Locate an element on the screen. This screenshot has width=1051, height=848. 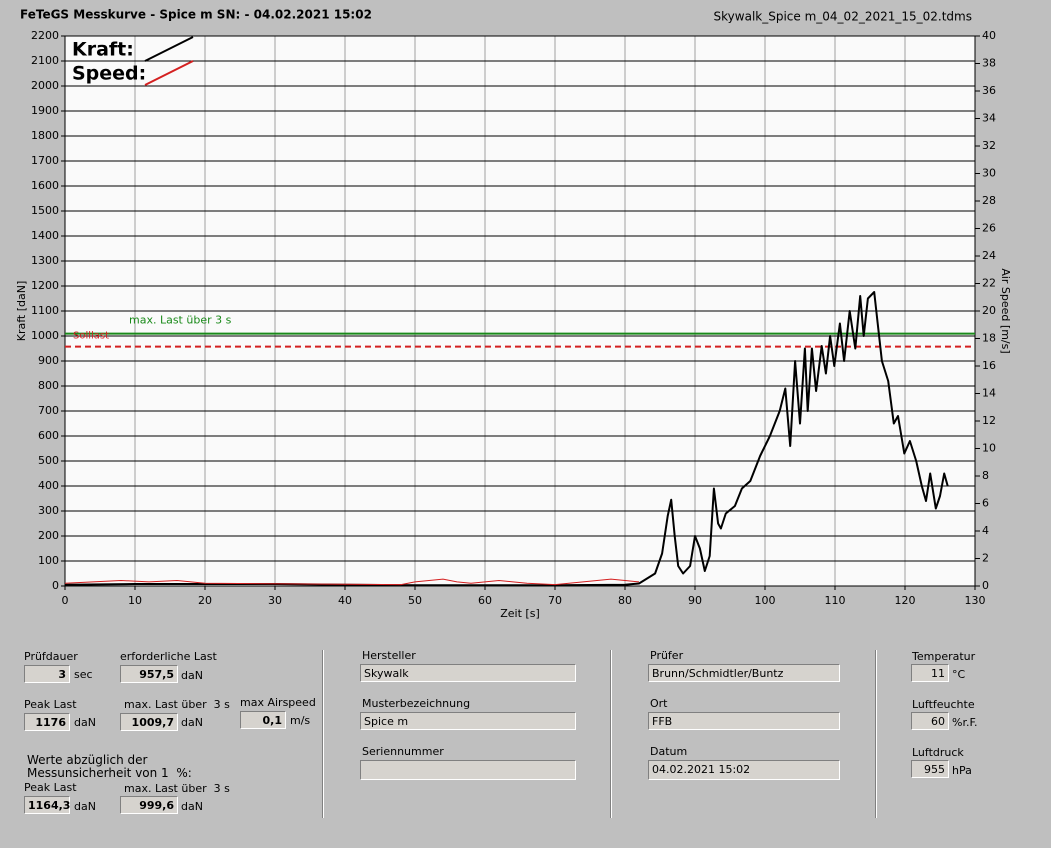
value-field: 999,6 is located at coordinates (149, 805).